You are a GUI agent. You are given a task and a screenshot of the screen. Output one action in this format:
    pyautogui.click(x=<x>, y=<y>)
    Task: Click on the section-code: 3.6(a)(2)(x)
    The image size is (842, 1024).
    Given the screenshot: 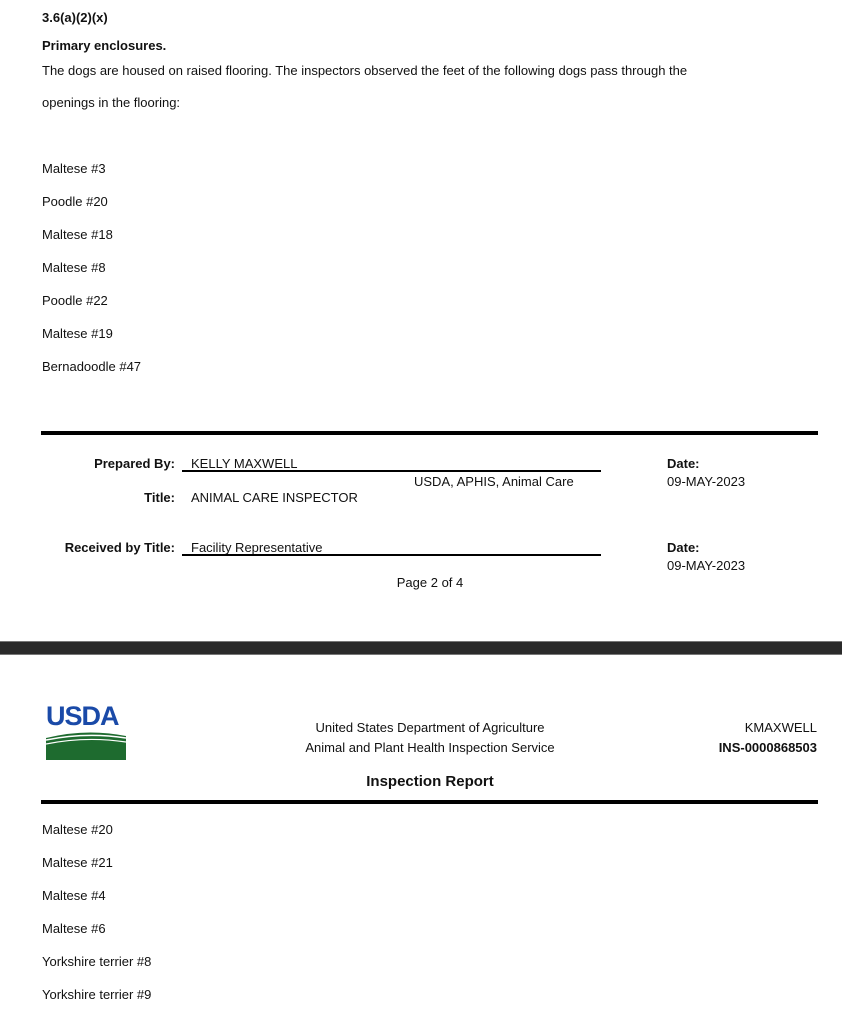 What is the action you would take?
    pyautogui.click(x=75, y=17)
    